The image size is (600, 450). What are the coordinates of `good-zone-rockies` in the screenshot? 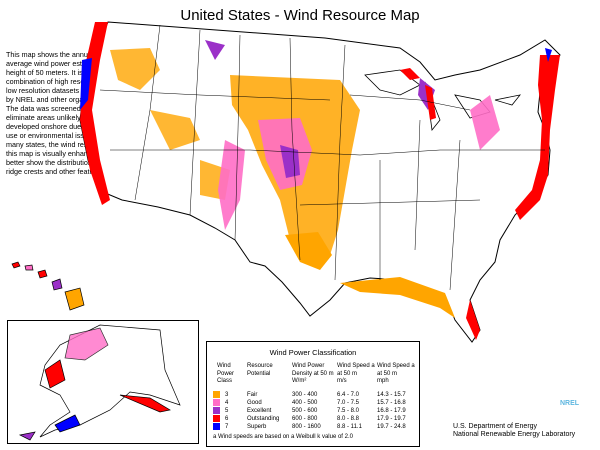 It's located at (231, 185).